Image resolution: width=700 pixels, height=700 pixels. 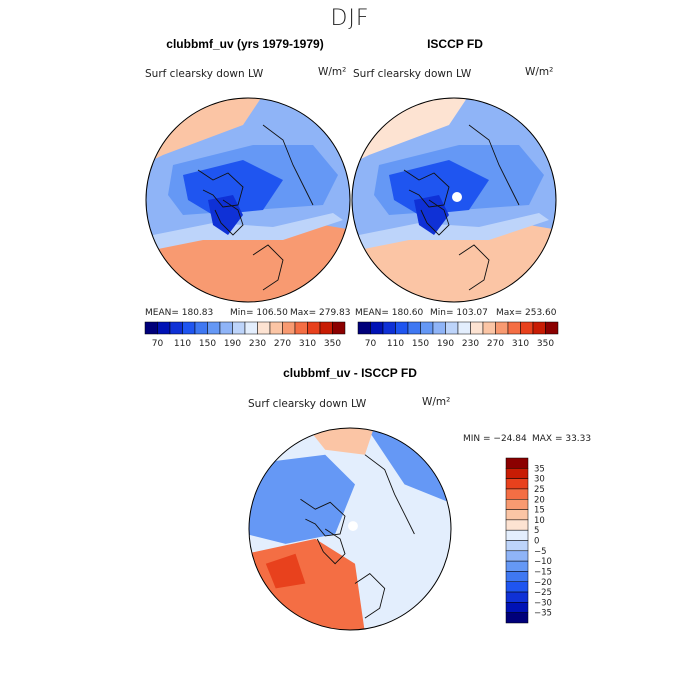 What do you see at coordinates (158, 344) in the screenshot?
I see `model-colorbar-tick: 70` at bounding box center [158, 344].